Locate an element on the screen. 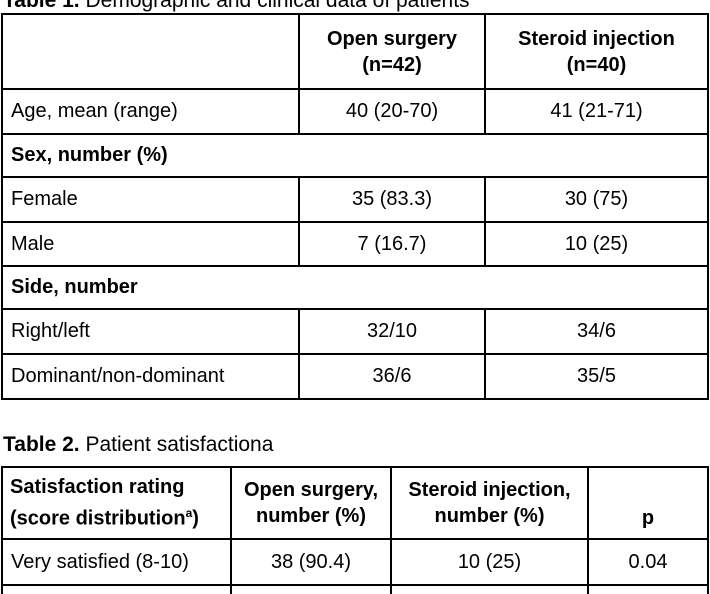  table-row: Male 7 (16.7) 10 (25) is located at coordinates (355, 244).